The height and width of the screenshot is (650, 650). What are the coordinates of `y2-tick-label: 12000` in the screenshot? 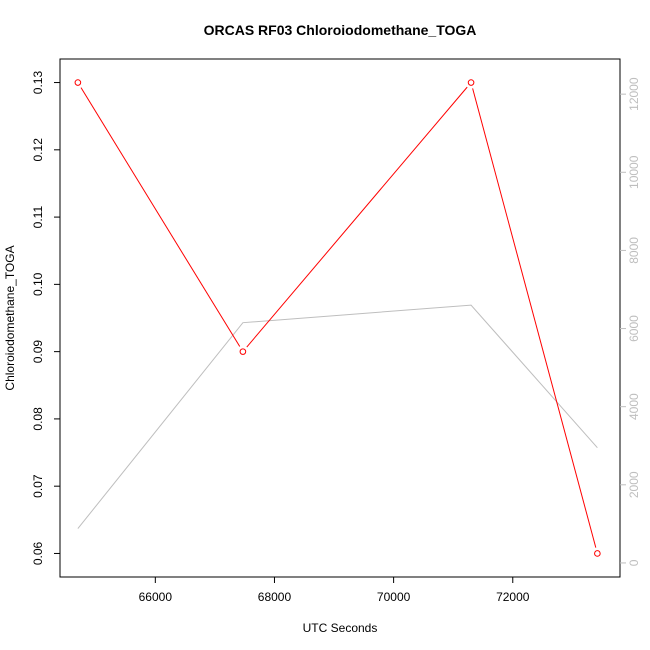 It's located at (634, 94).